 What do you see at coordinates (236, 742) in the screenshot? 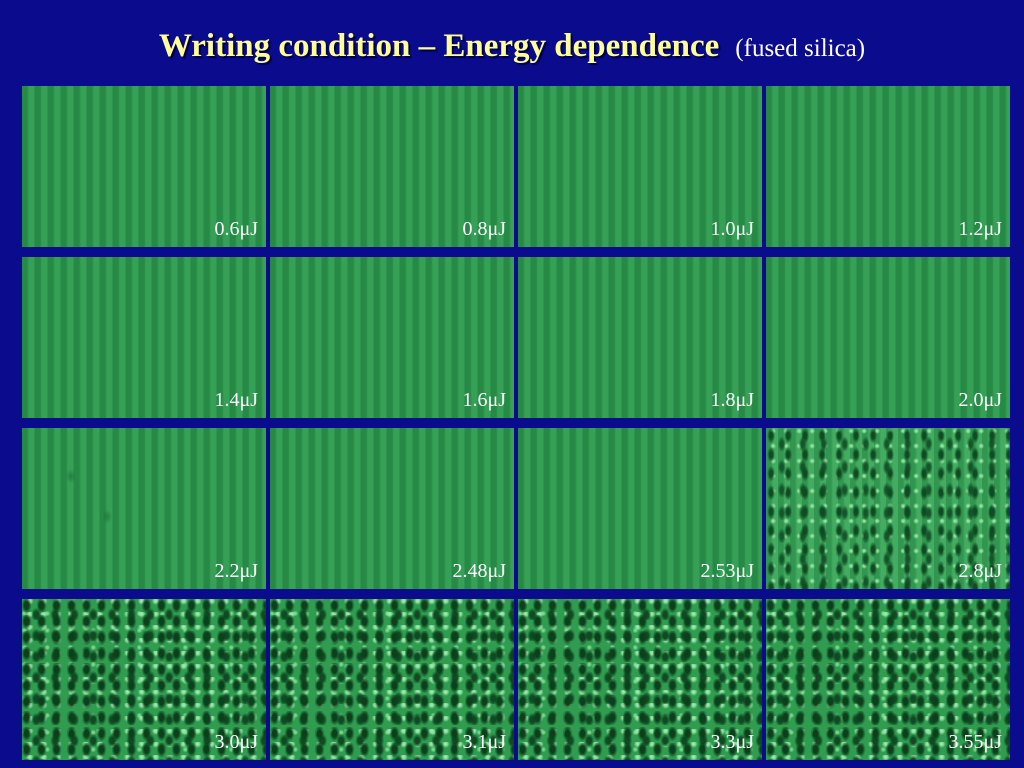
I see `energy-label: 3.0μJ` at bounding box center [236, 742].